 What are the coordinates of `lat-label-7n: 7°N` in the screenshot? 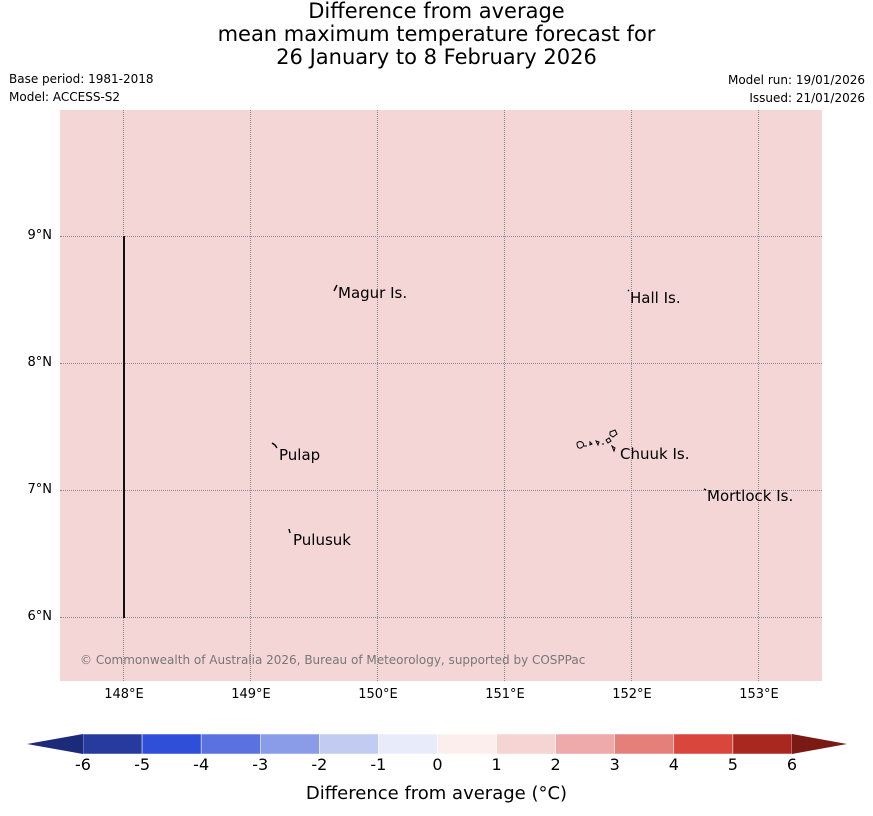 It's located at (40, 489).